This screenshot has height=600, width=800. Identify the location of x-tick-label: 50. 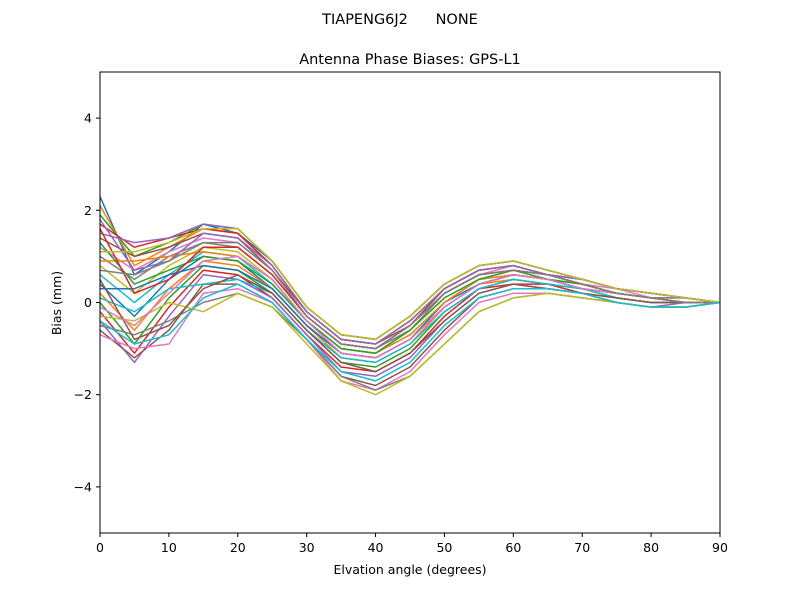
(444, 547).